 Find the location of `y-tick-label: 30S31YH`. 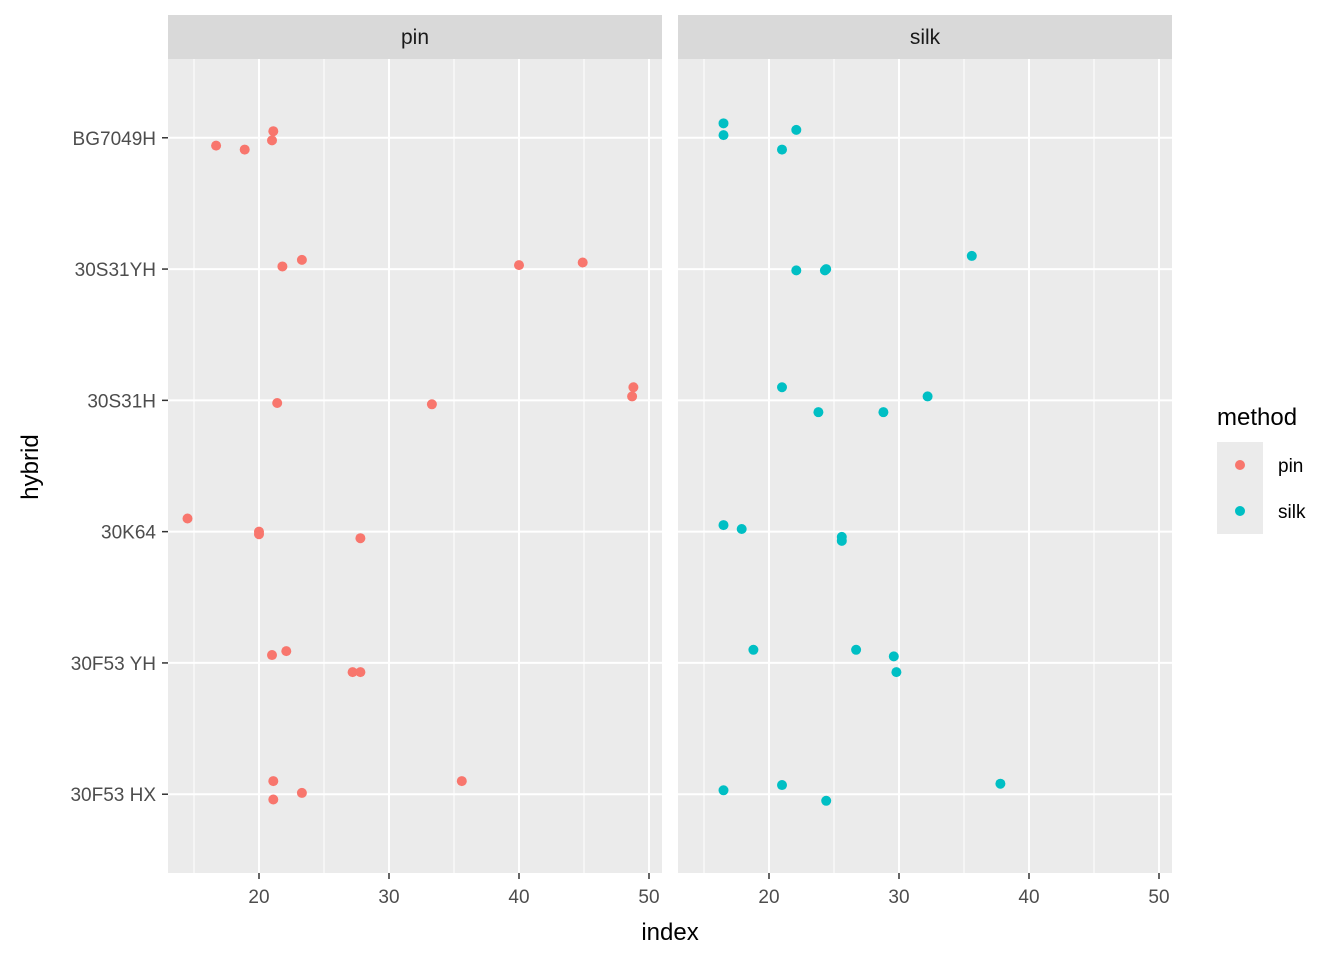

y-tick-label: 30S31YH is located at coordinates (115, 270).